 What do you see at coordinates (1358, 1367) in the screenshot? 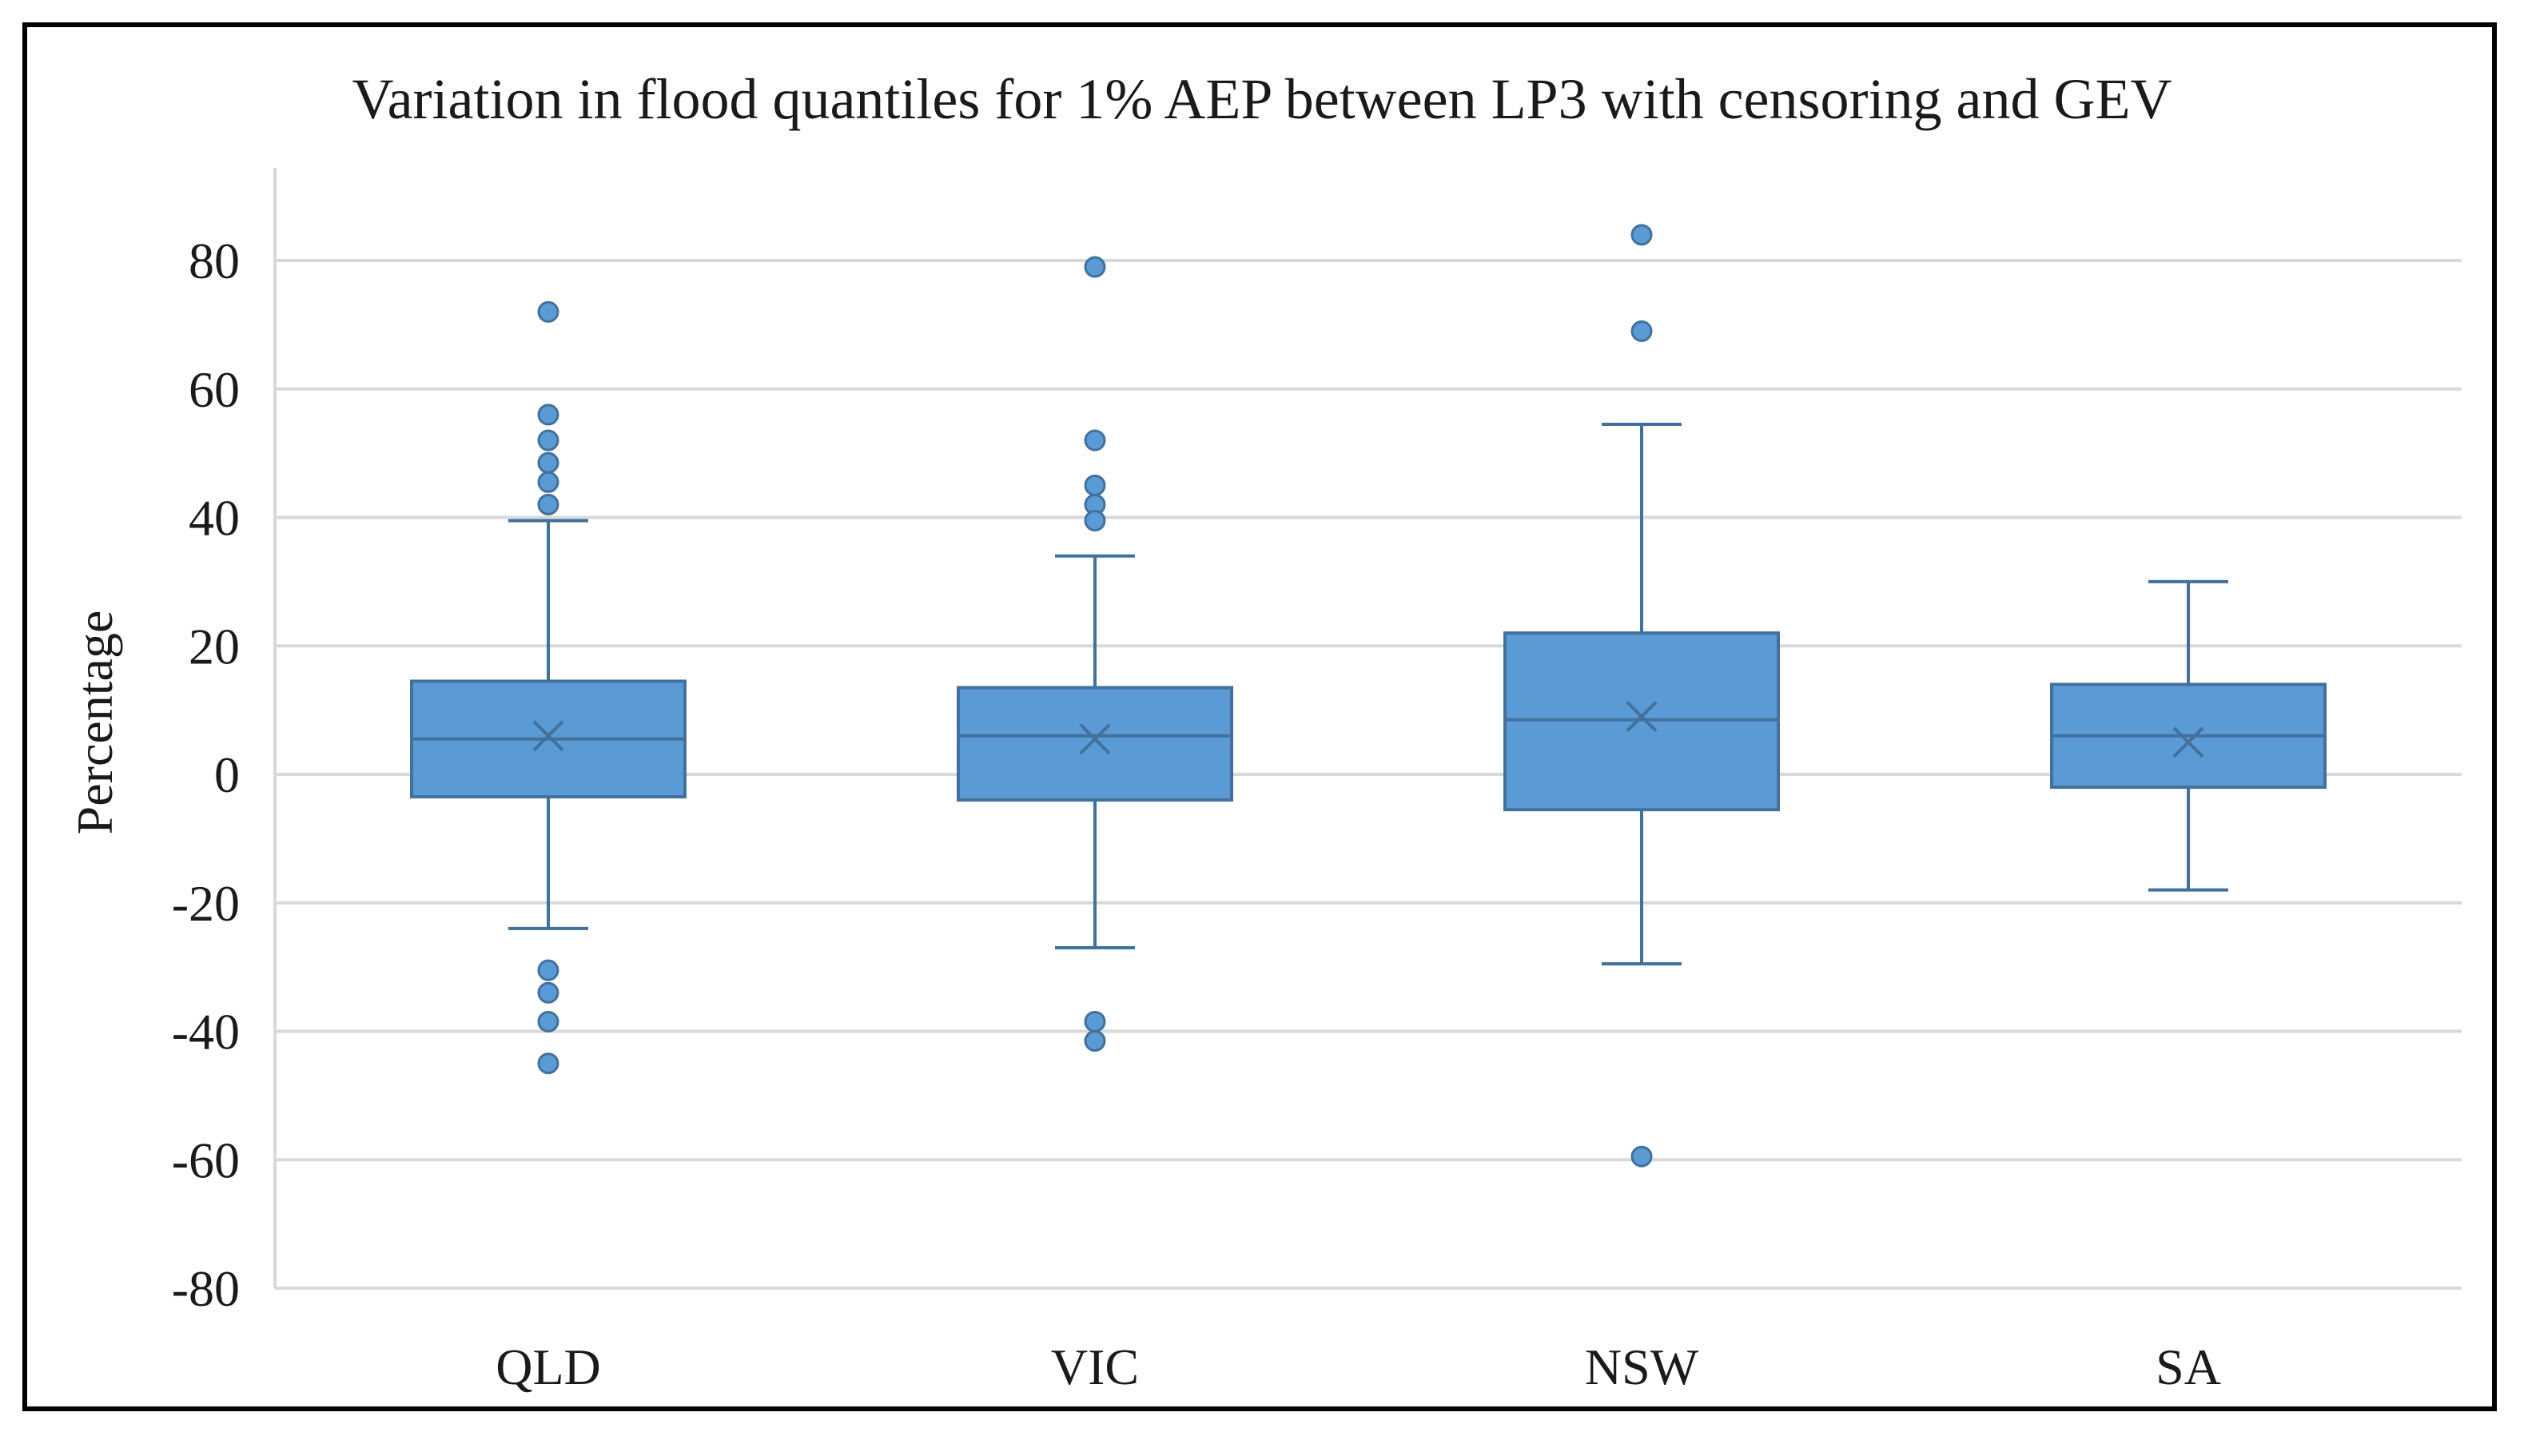
I see `x-axis-ticks: QLD VIC NSW SA` at bounding box center [1358, 1367].